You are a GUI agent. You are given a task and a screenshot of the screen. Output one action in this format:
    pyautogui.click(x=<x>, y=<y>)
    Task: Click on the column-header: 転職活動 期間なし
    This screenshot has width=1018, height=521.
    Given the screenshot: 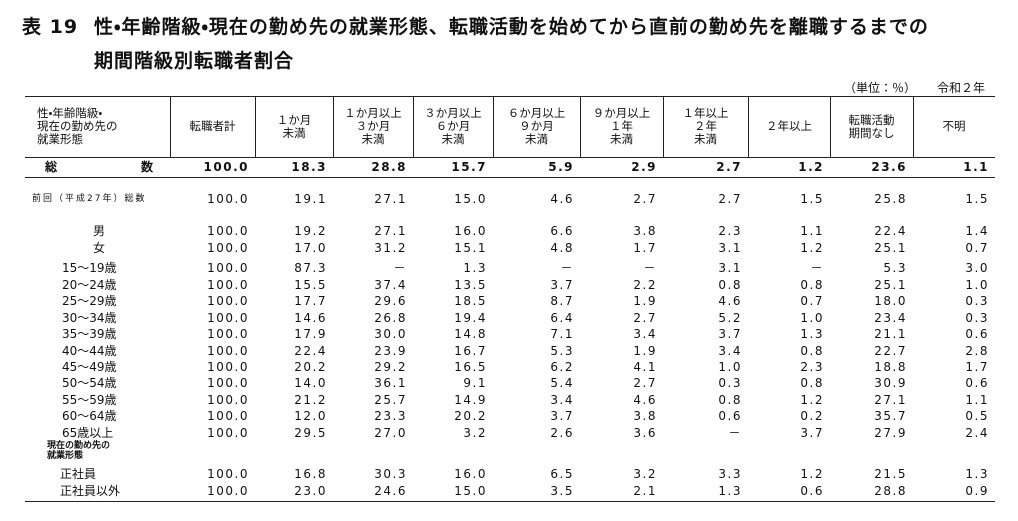 What is the action you would take?
    pyautogui.click(x=871, y=126)
    